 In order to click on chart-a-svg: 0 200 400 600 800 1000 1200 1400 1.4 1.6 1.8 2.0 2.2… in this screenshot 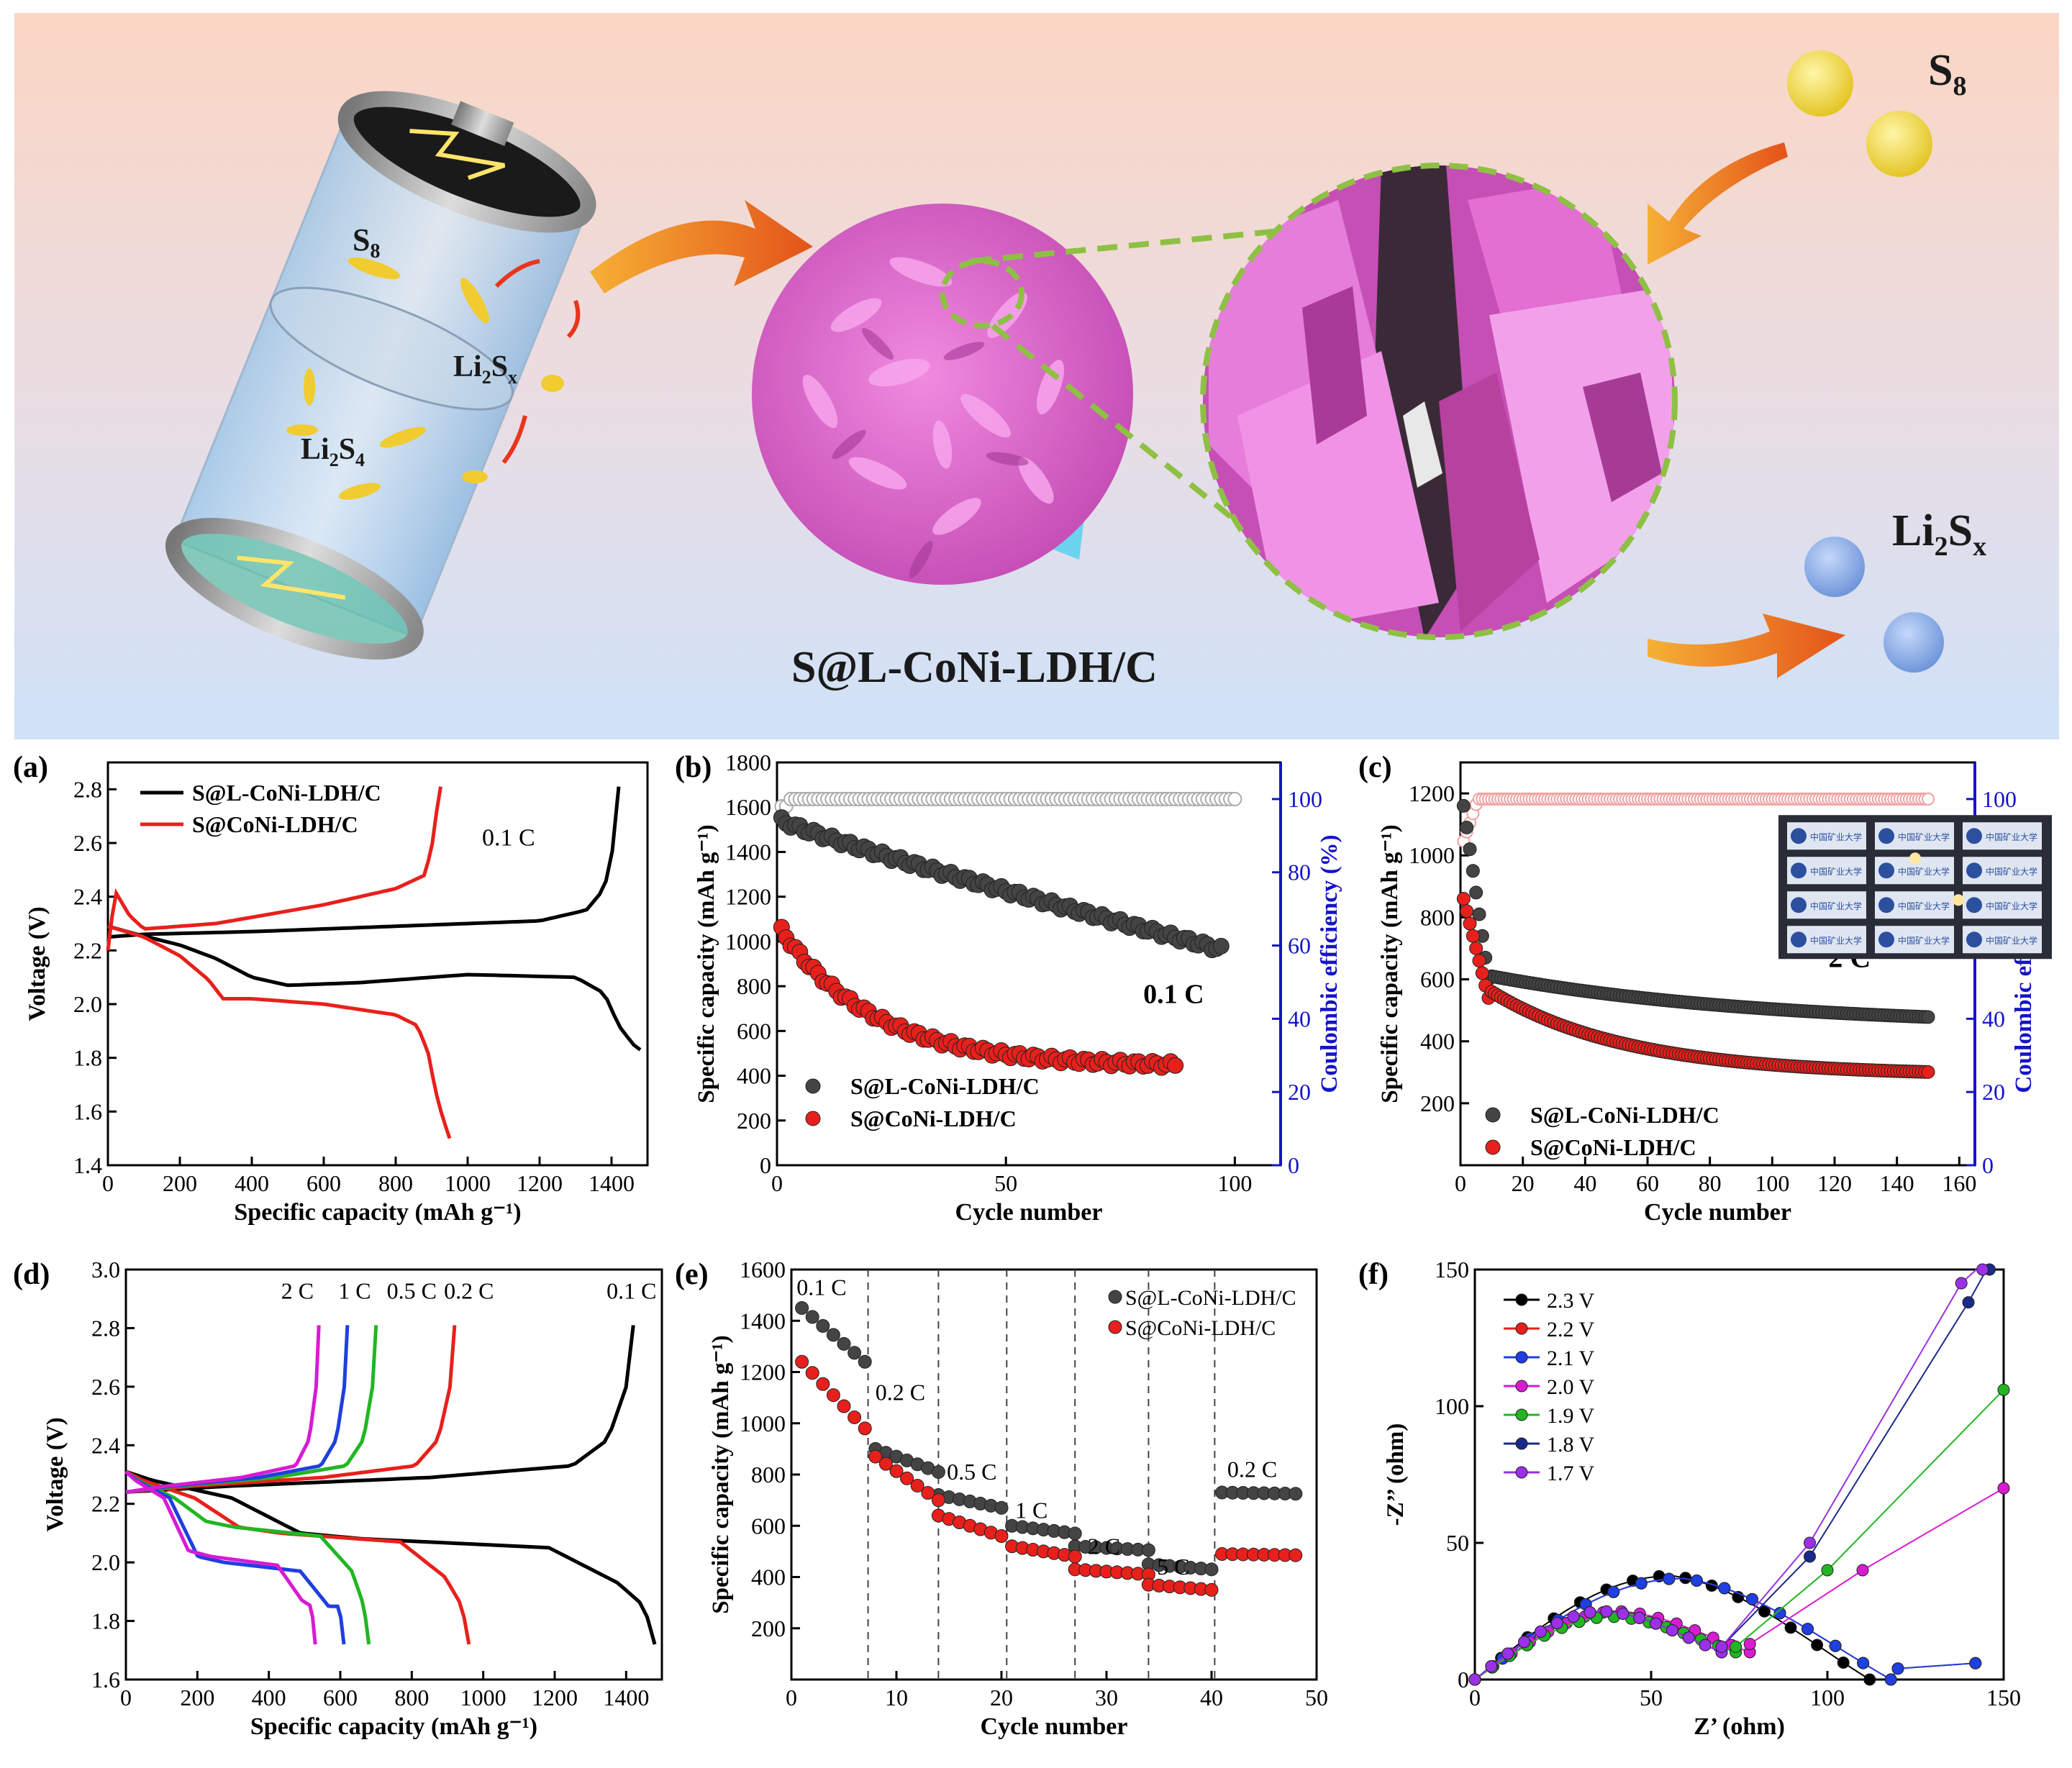, I will do `click(331, 988)`.